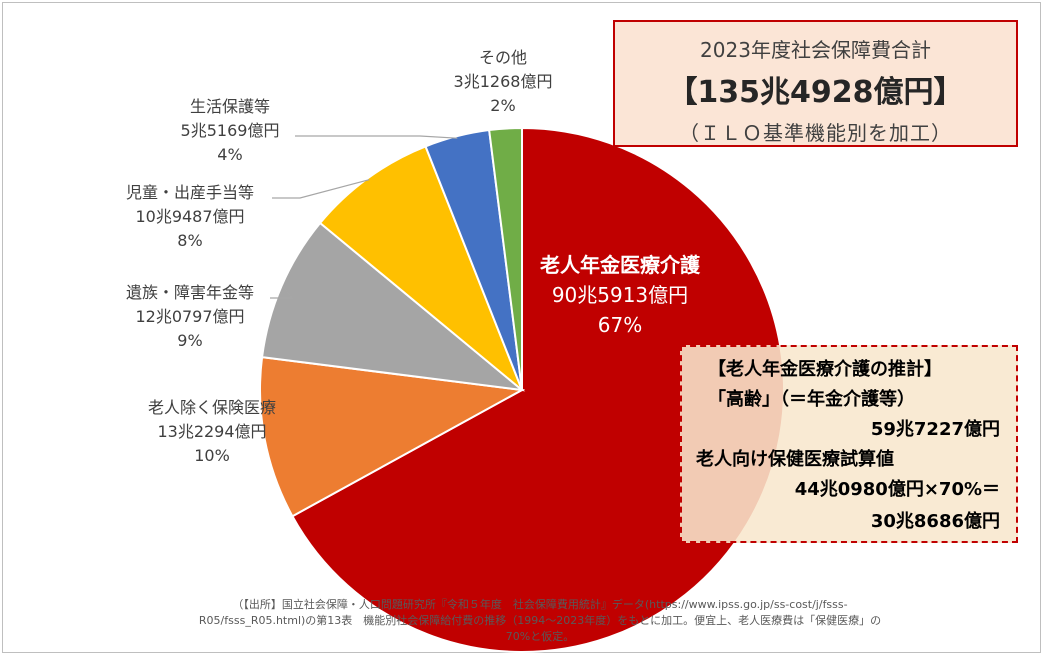 This screenshot has width=1045, height=657. Describe the element at coordinates (212, 455) in the screenshot. I see `slice-label-1-percent: 10%` at that location.